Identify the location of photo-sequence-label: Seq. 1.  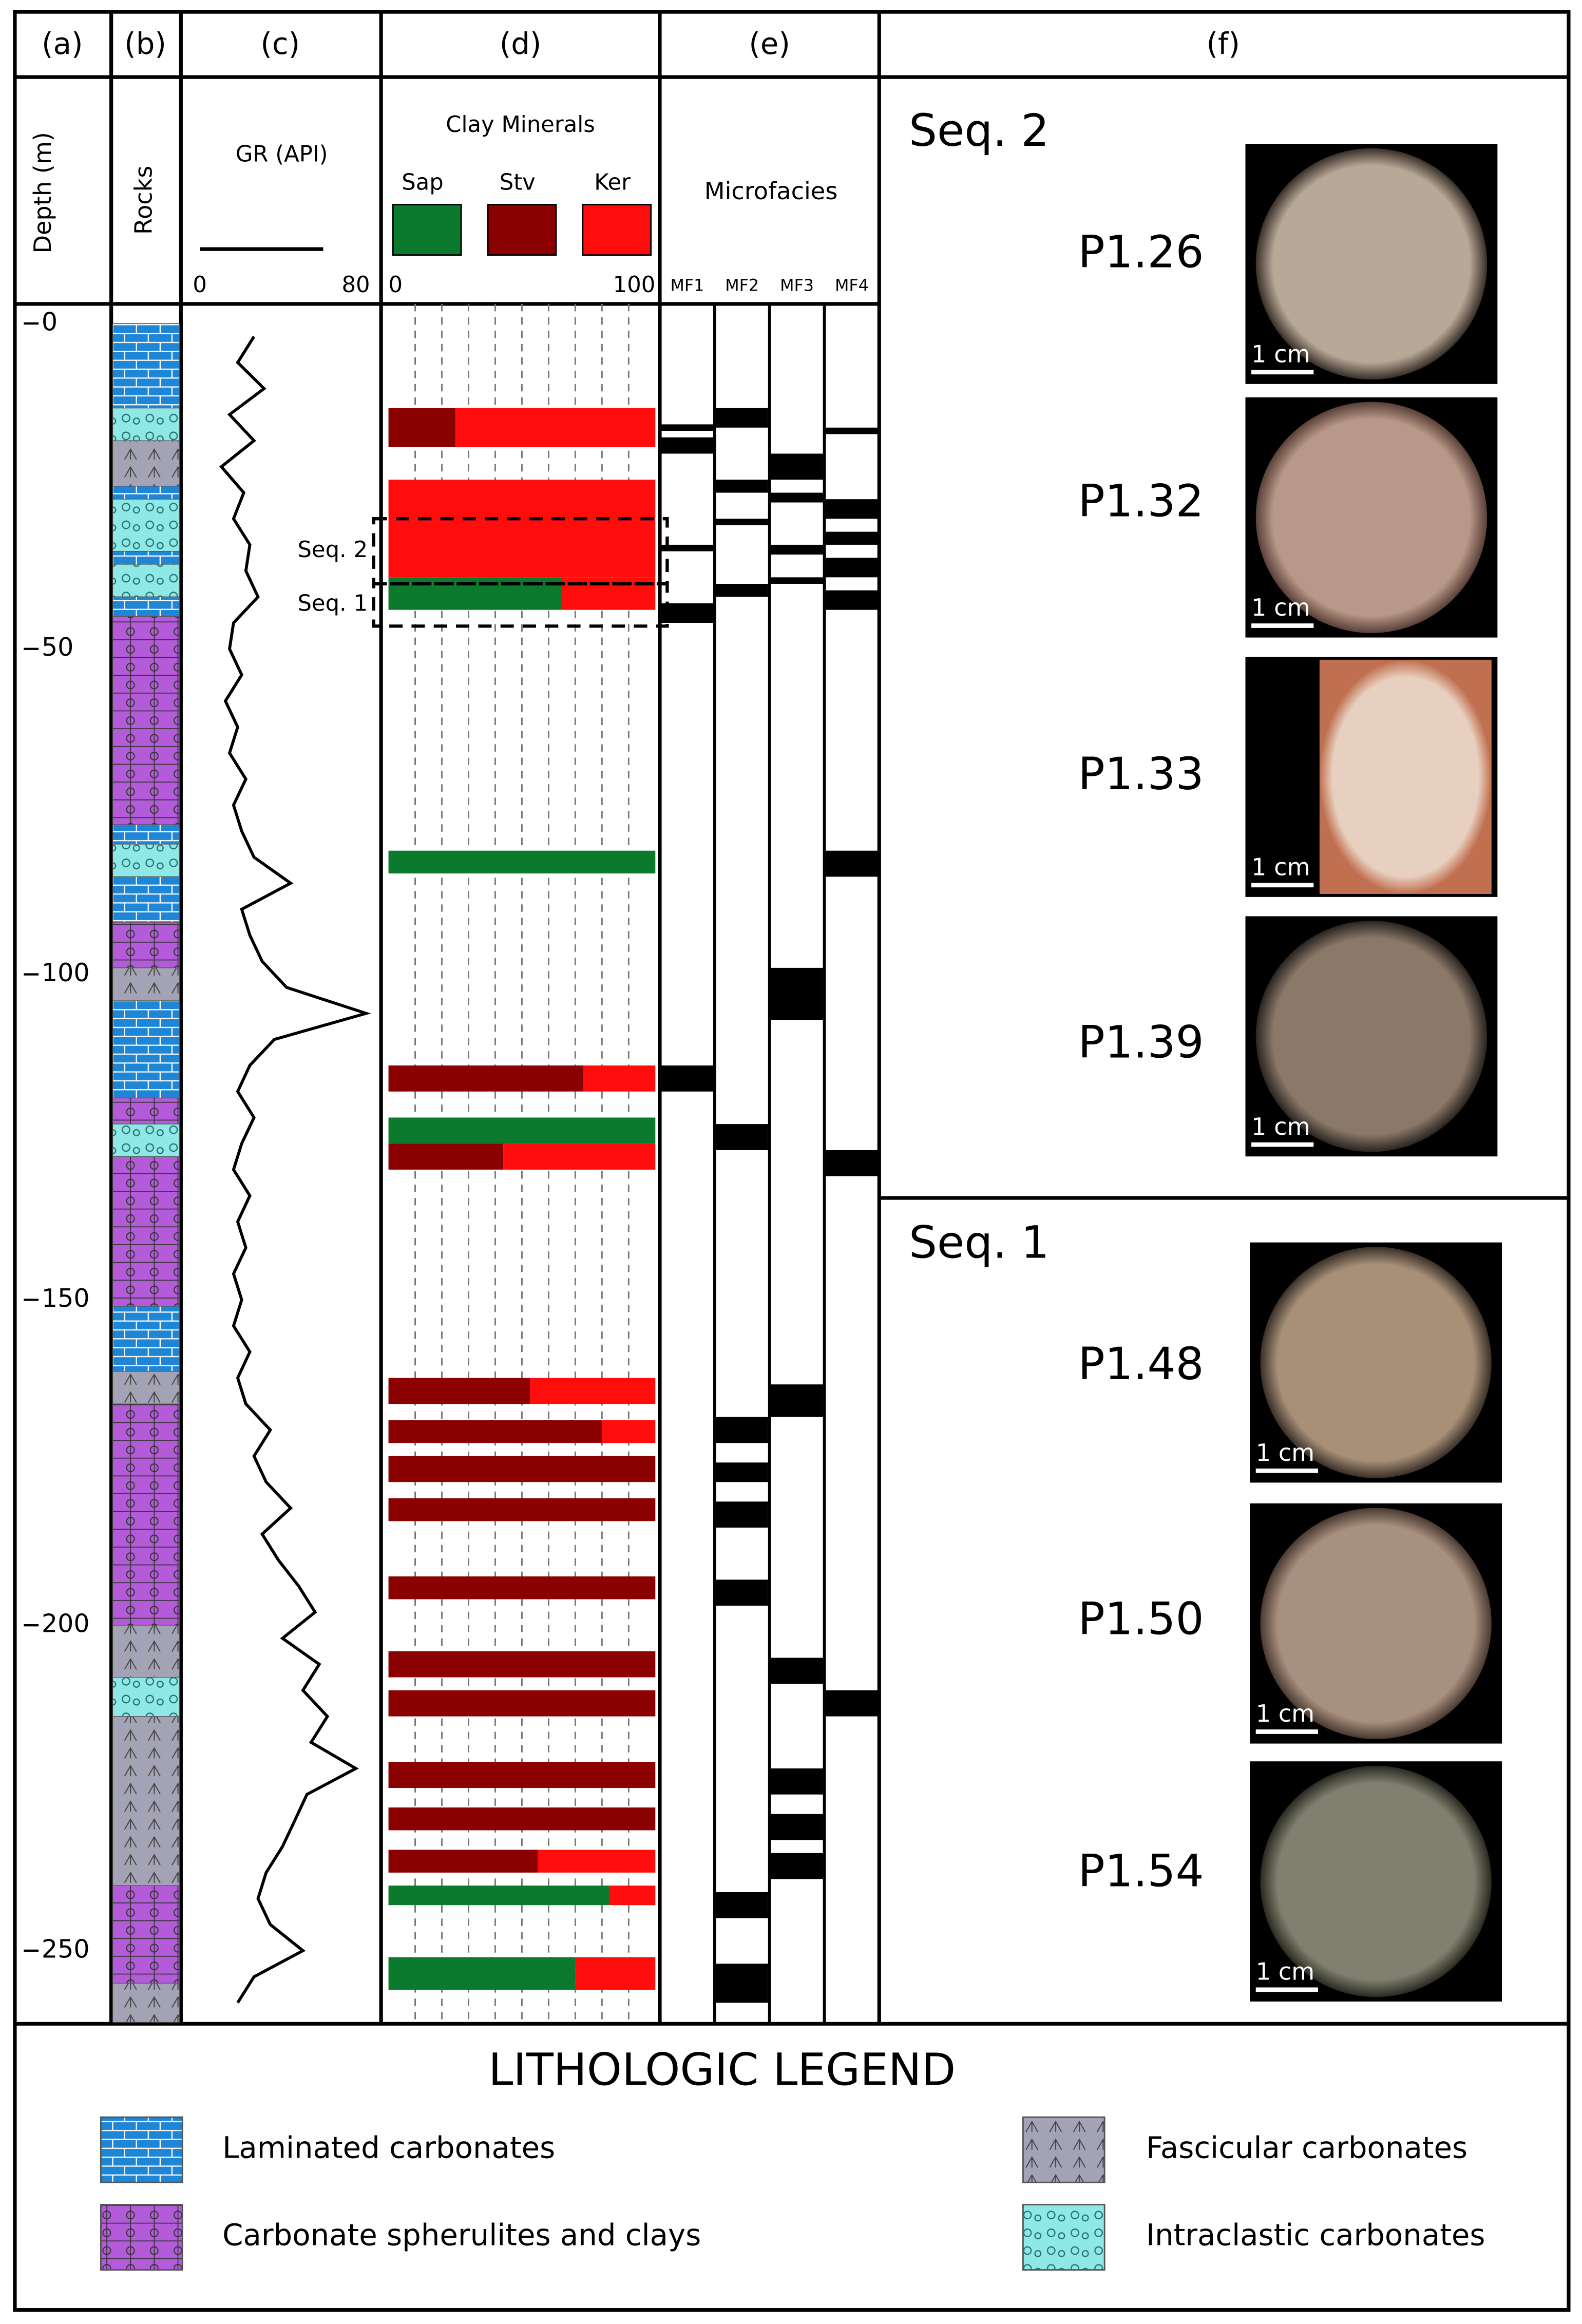
(979, 1242).